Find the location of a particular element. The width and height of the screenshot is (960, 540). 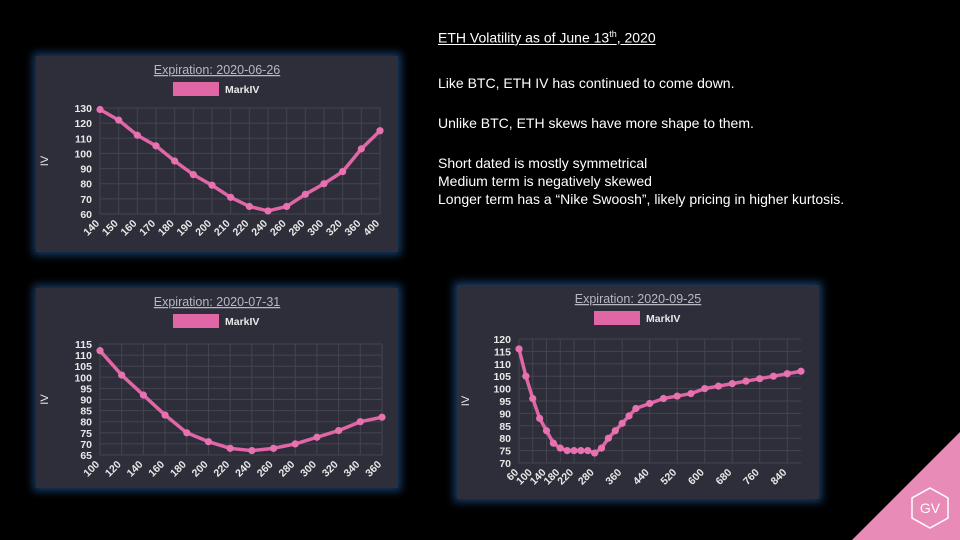

chart-title: Expiration: 2020-07-31 is located at coordinates (217, 302).